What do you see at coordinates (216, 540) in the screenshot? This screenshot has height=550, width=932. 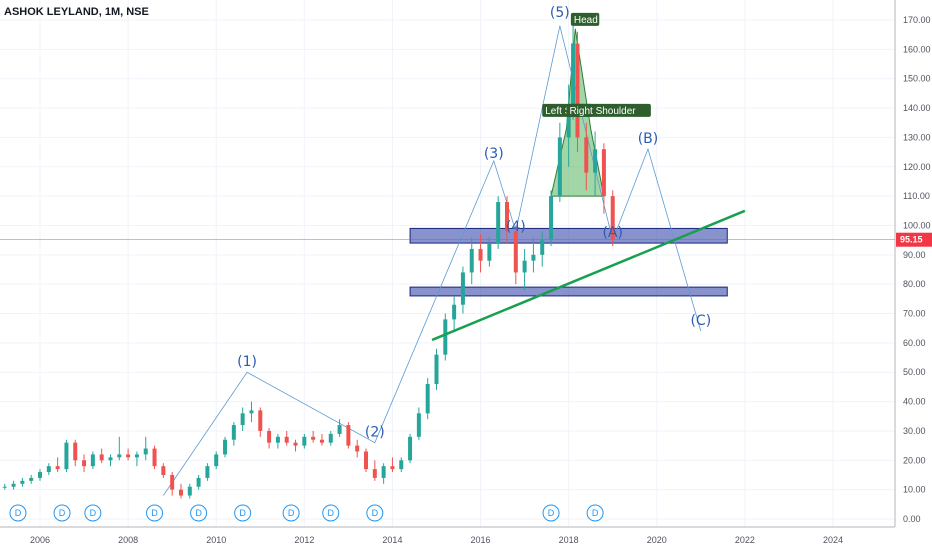 I see `x-tick-label: 2010` at bounding box center [216, 540].